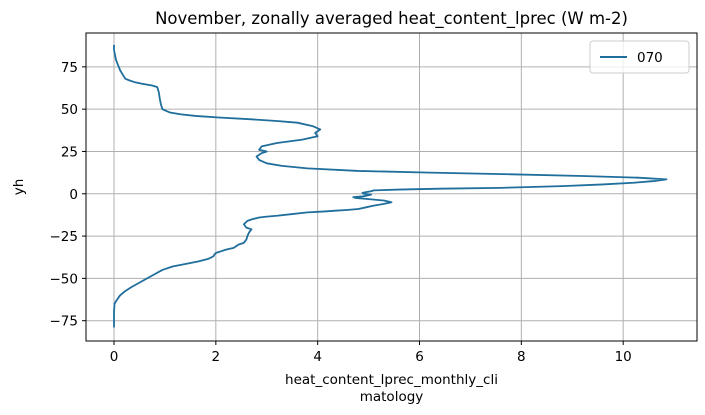 This screenshot has width=705, height=415. I want to click on x-tick-label: 0, so click(114, 357).